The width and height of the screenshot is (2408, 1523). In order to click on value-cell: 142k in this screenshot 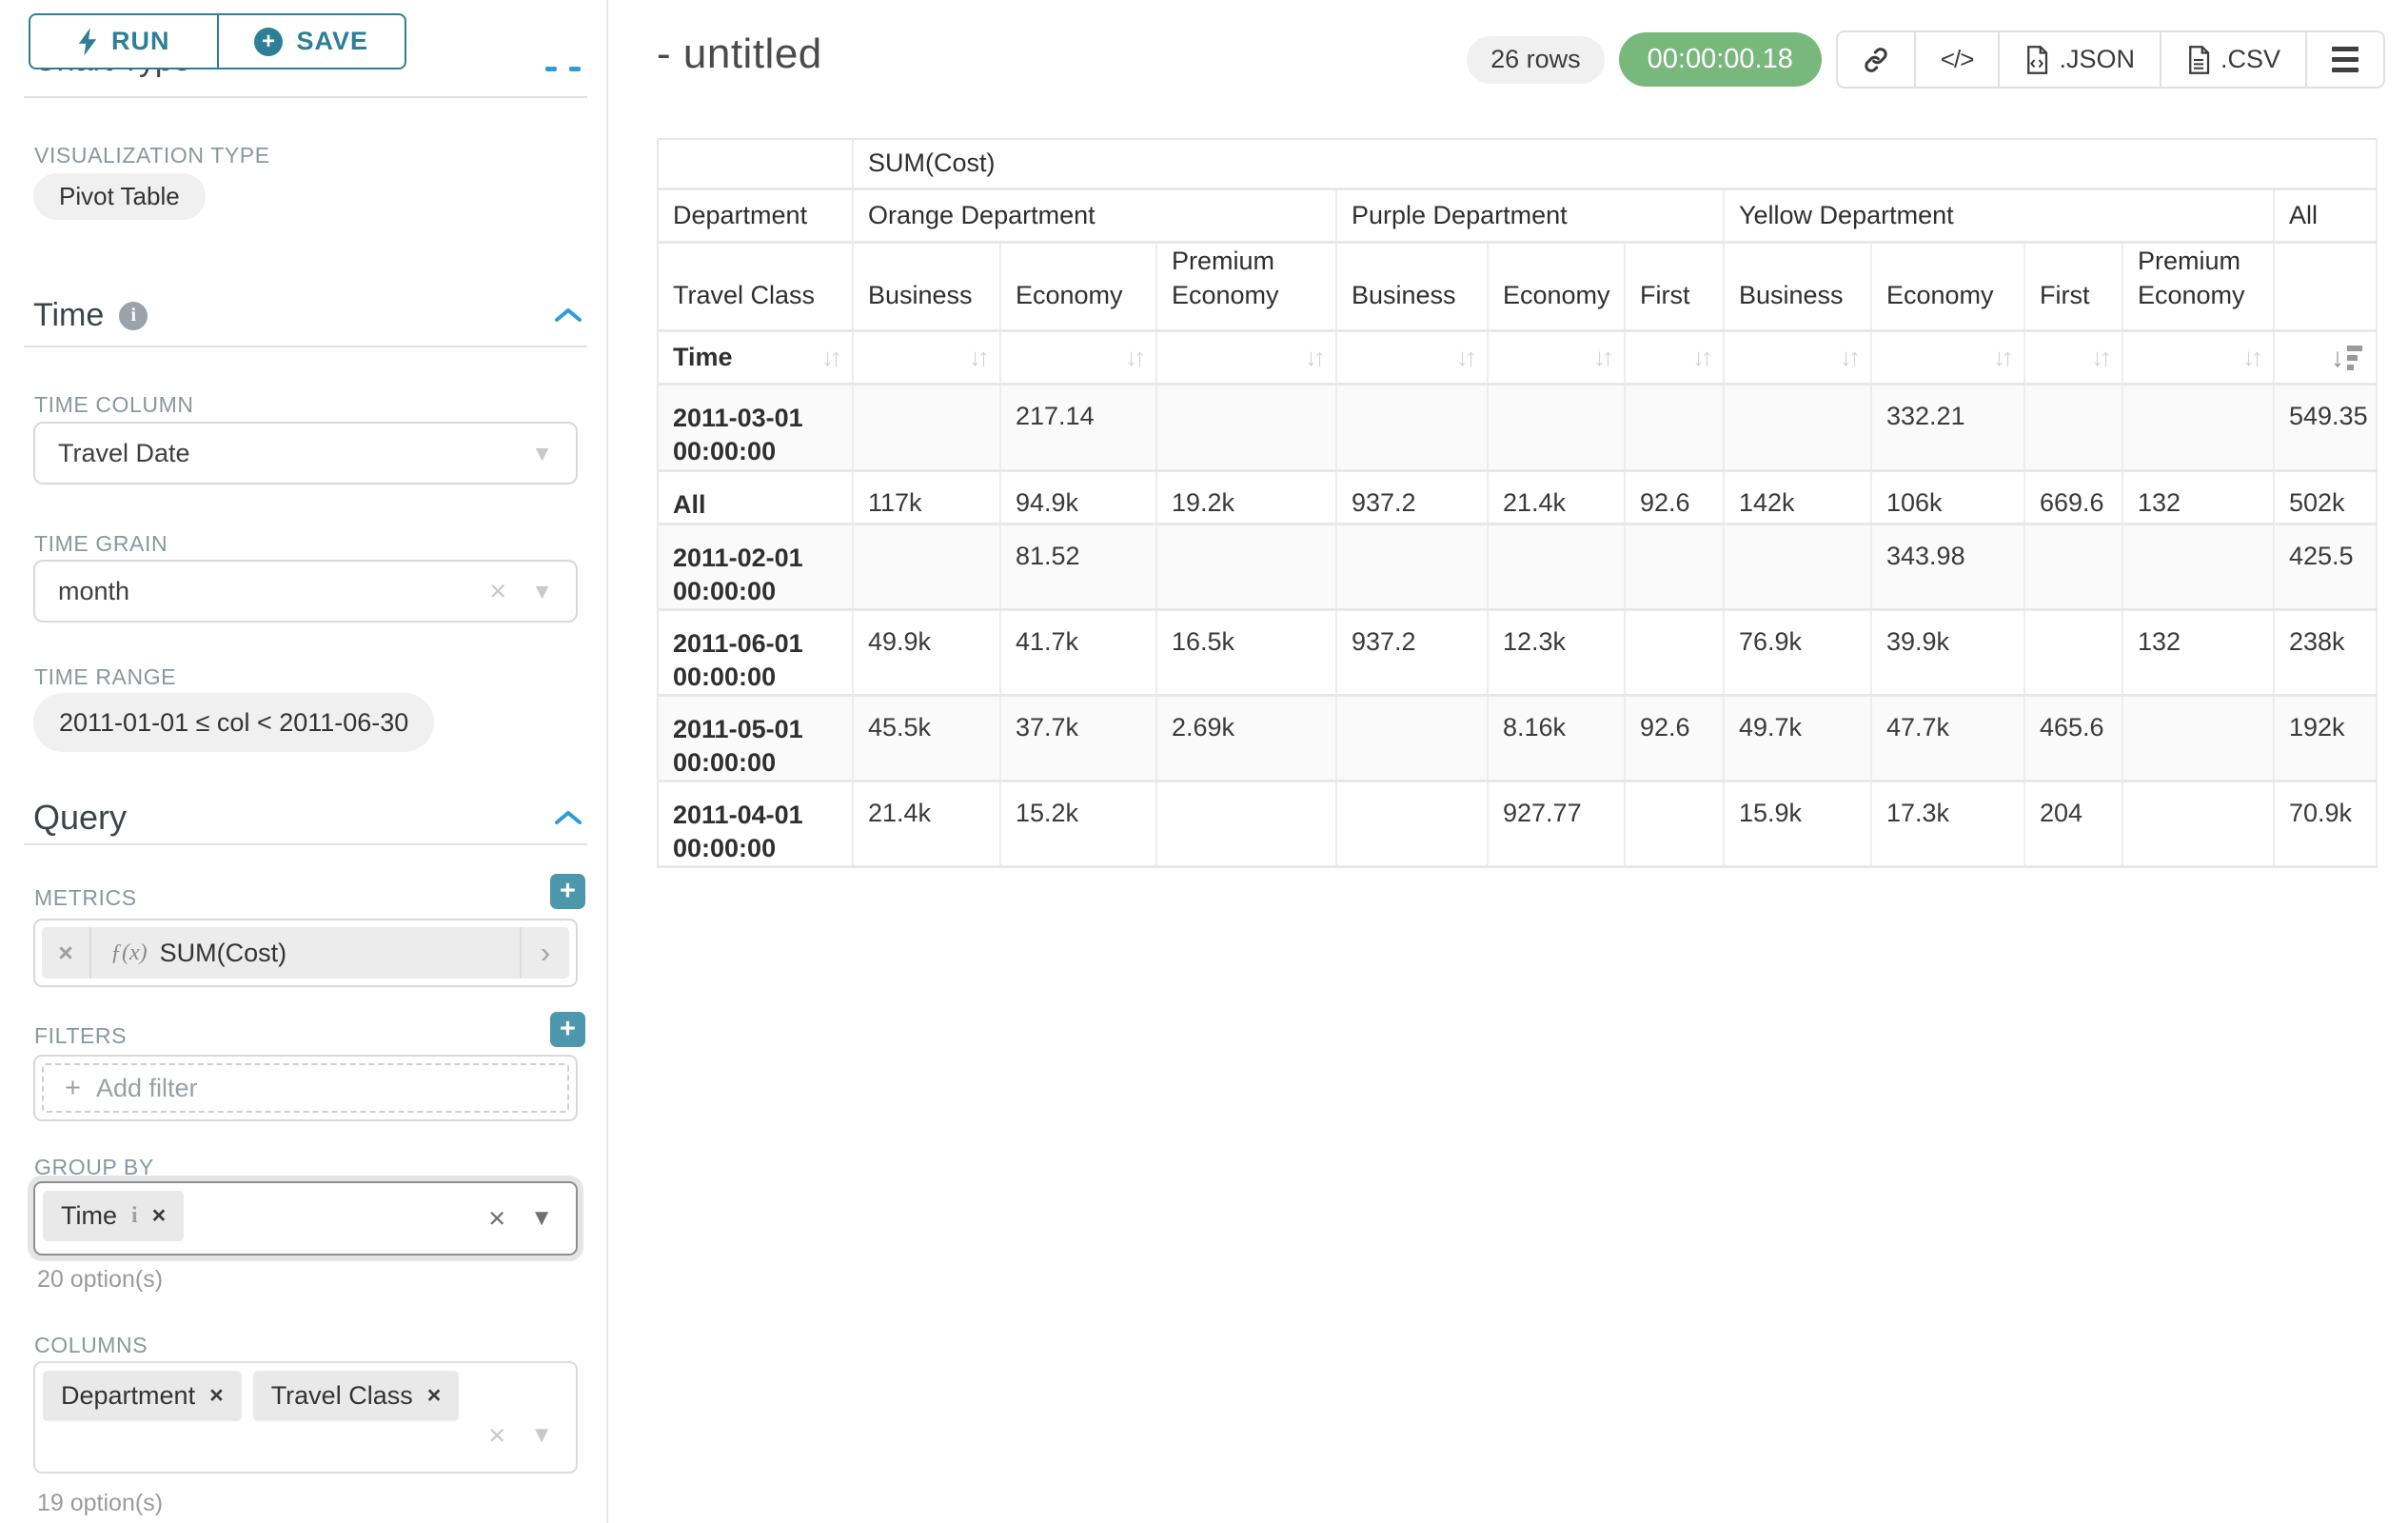, I will do `click(1798, 498)`.